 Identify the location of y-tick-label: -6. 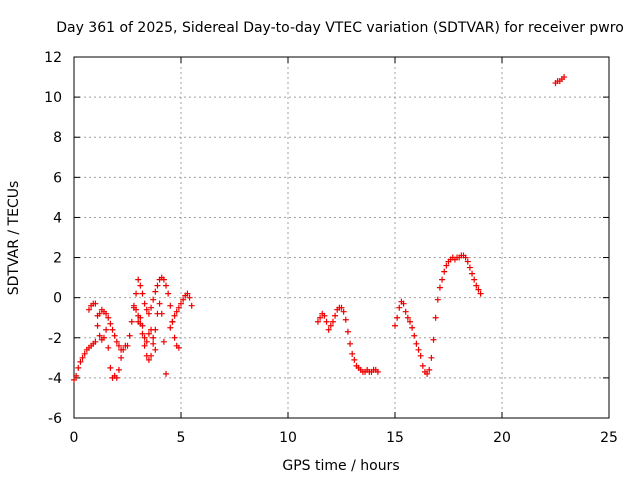
(55, 419).